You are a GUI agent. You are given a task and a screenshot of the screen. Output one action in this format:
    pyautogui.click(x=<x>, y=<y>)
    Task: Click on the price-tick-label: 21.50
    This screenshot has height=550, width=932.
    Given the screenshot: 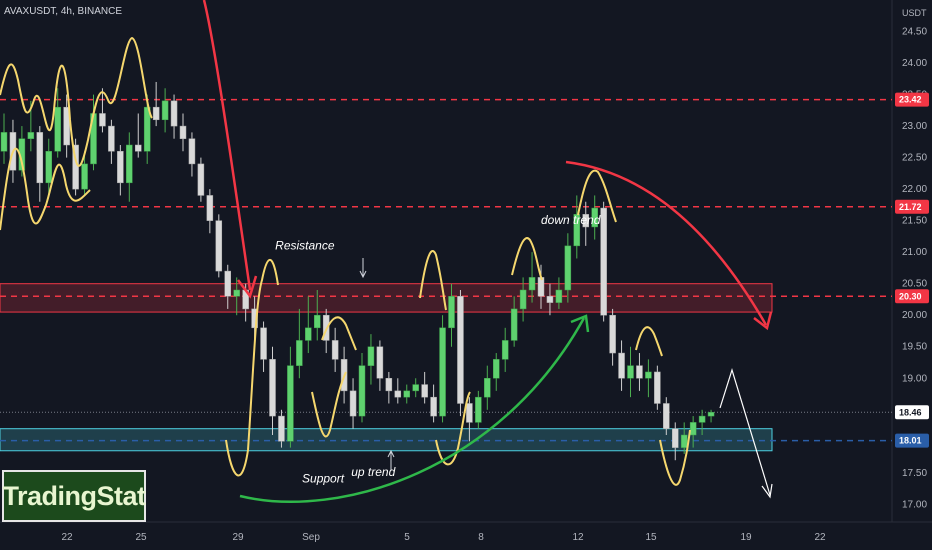 What is the action you would take?
    pyautogui.click(x=914, y=221)
    